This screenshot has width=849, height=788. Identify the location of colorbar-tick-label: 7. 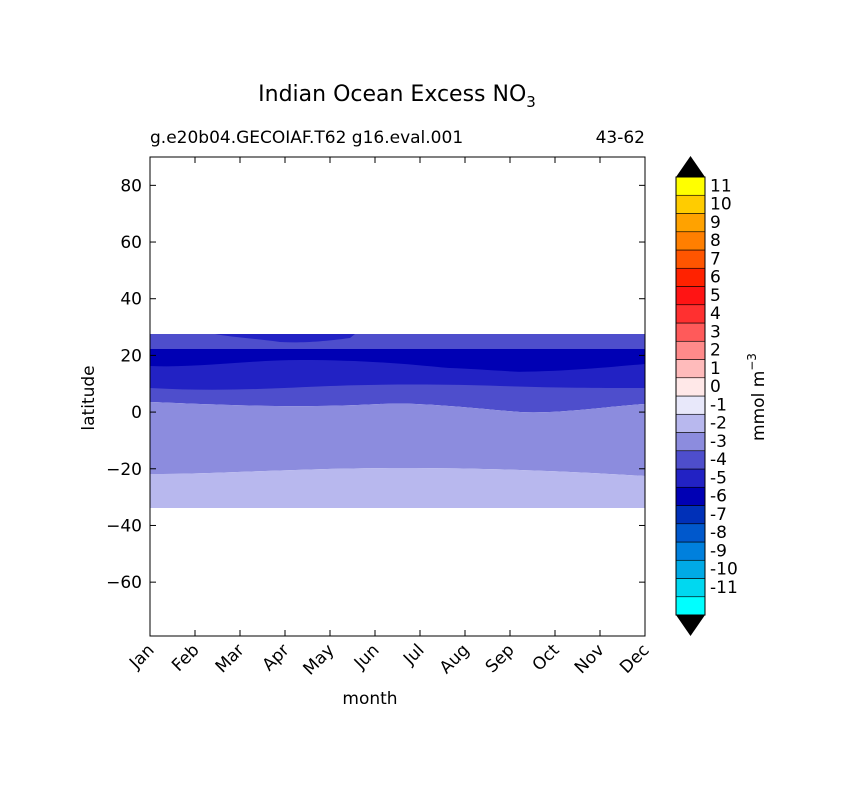
(715, 259).